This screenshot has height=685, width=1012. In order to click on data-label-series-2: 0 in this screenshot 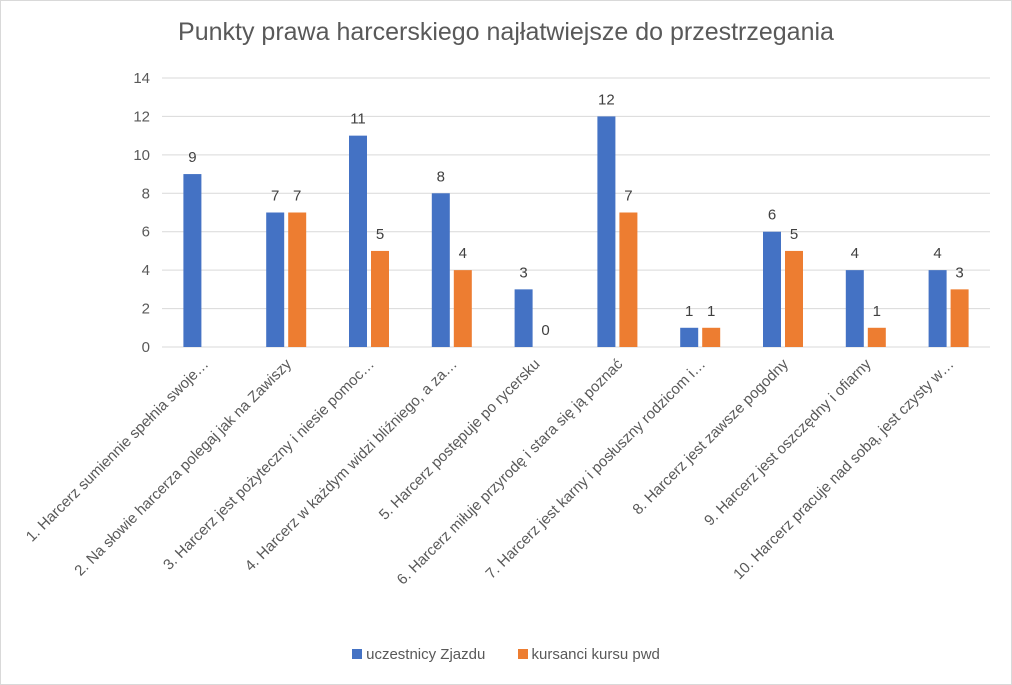, I will do `click(545, 330)`.